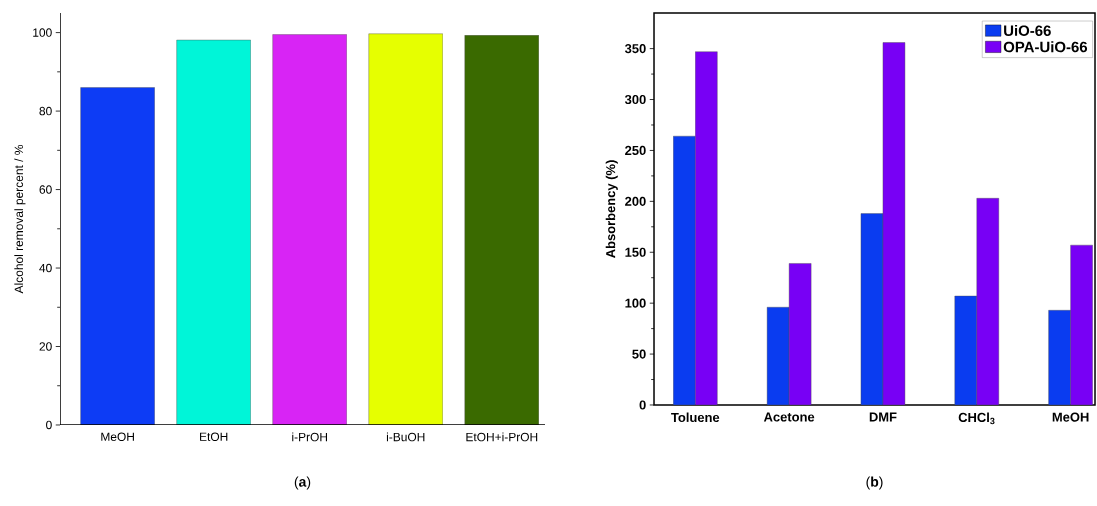 This screenshot has height=506, width=1097. What do you see at coordinates (45, 189) in the screenshot?
I see `y-tick-label: 60` at bounding box center [45, 189].